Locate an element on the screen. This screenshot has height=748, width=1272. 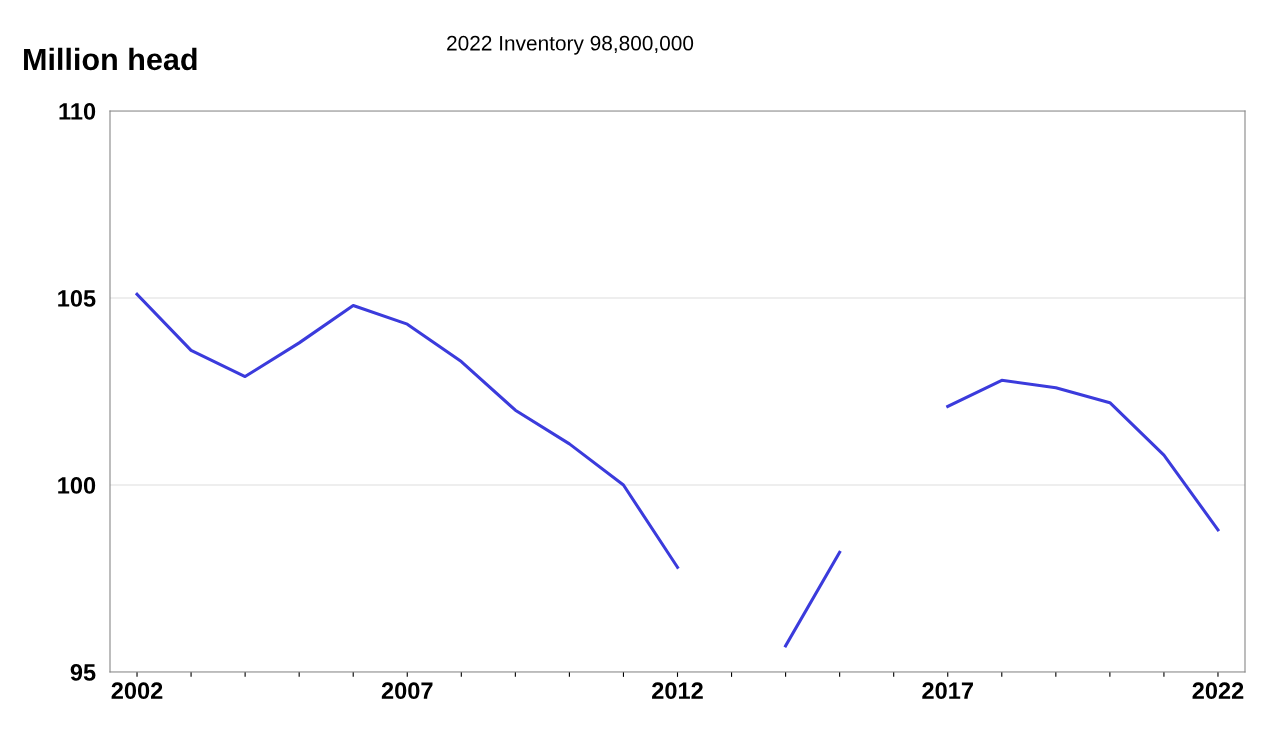
x-tick-label: 2002 is located at coordinates (137, 691).